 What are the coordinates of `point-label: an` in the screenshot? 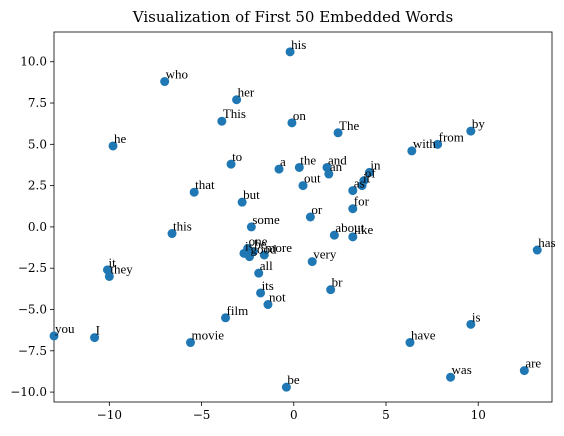 It's located at (336, 166).